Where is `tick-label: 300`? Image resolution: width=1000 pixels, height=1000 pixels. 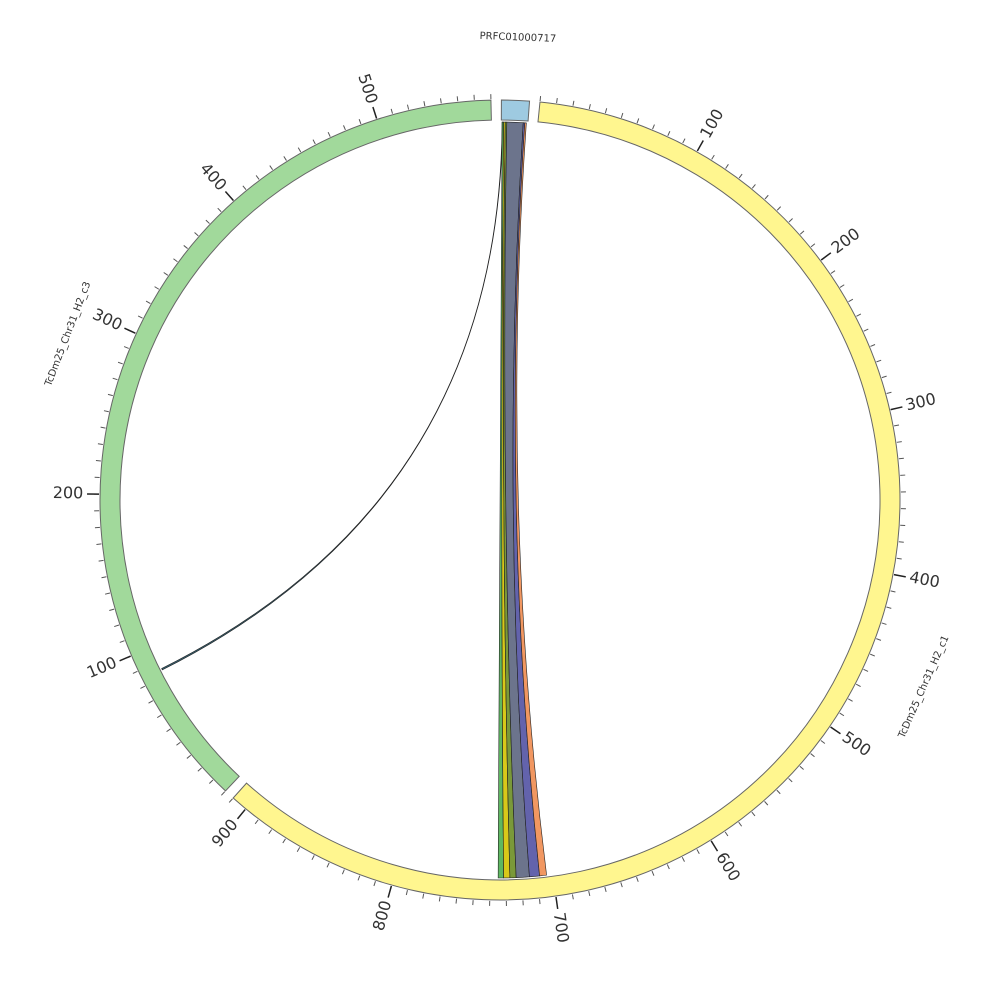 tick-label: 300 is located at coordinates (921, 401).